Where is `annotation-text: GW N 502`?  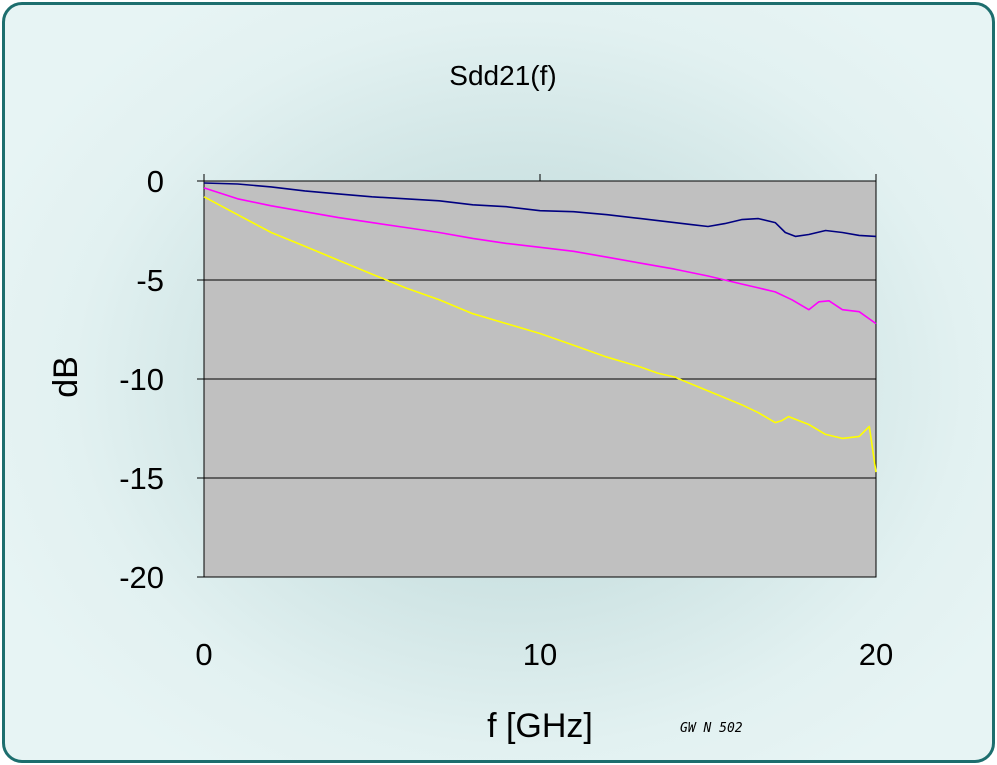 annotation-text: GW N 502 is located at coordinates (711, 728).